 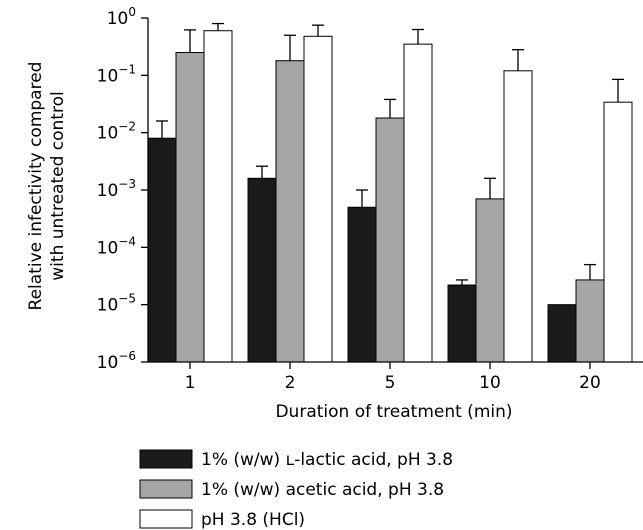 I want to click on bar-s2-c3, so click(x=518, y=216).